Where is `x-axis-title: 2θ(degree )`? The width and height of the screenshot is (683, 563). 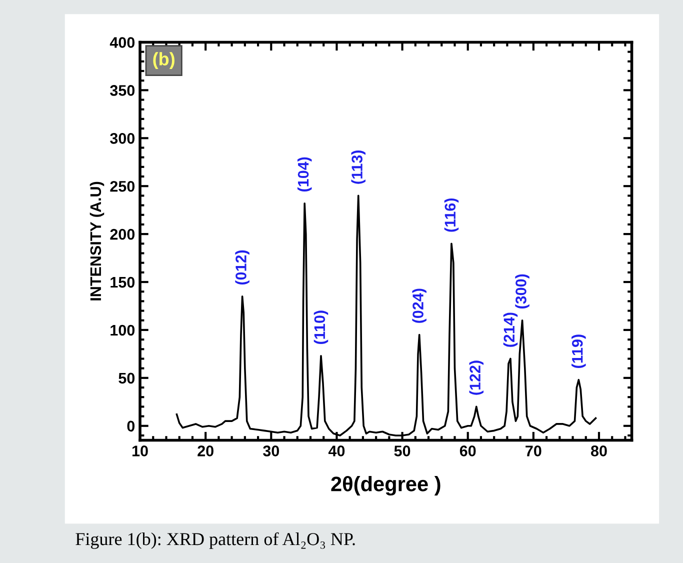
x-axis-title: 2θ(degree ) is located at coordinates (385, 486).